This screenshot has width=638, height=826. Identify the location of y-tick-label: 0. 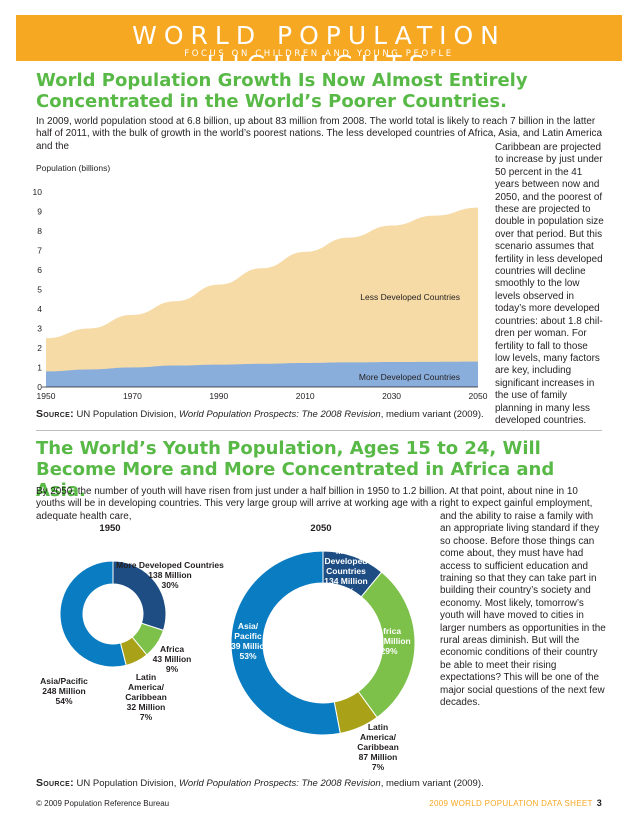
(39, 387).